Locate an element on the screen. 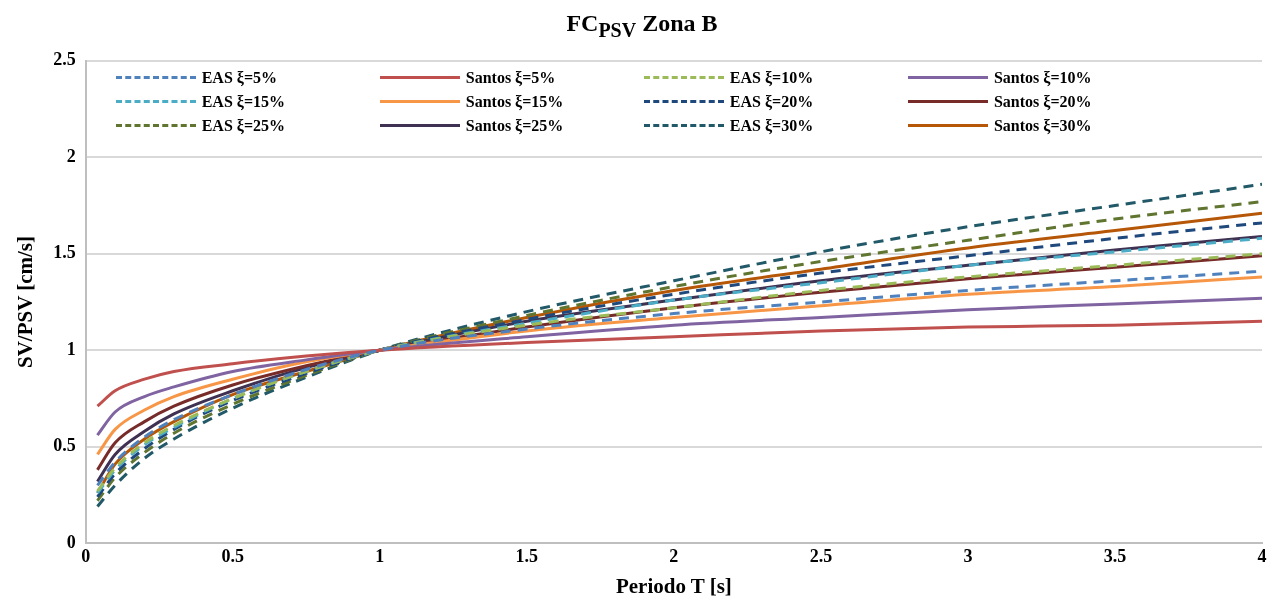 Image resolution: width=1284 pixels, height=610 pixels. y-tick-label: 1.5 is located at coordinates (64, 252).